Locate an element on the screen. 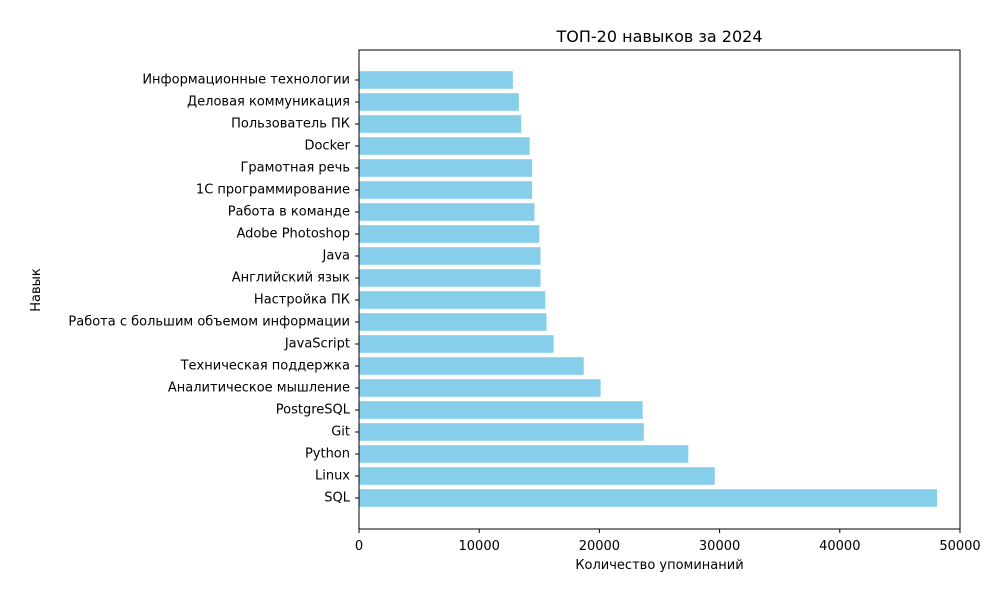 The image size is (1000, 600). x-tick-label: 0 is located at coordinates (359, 546).